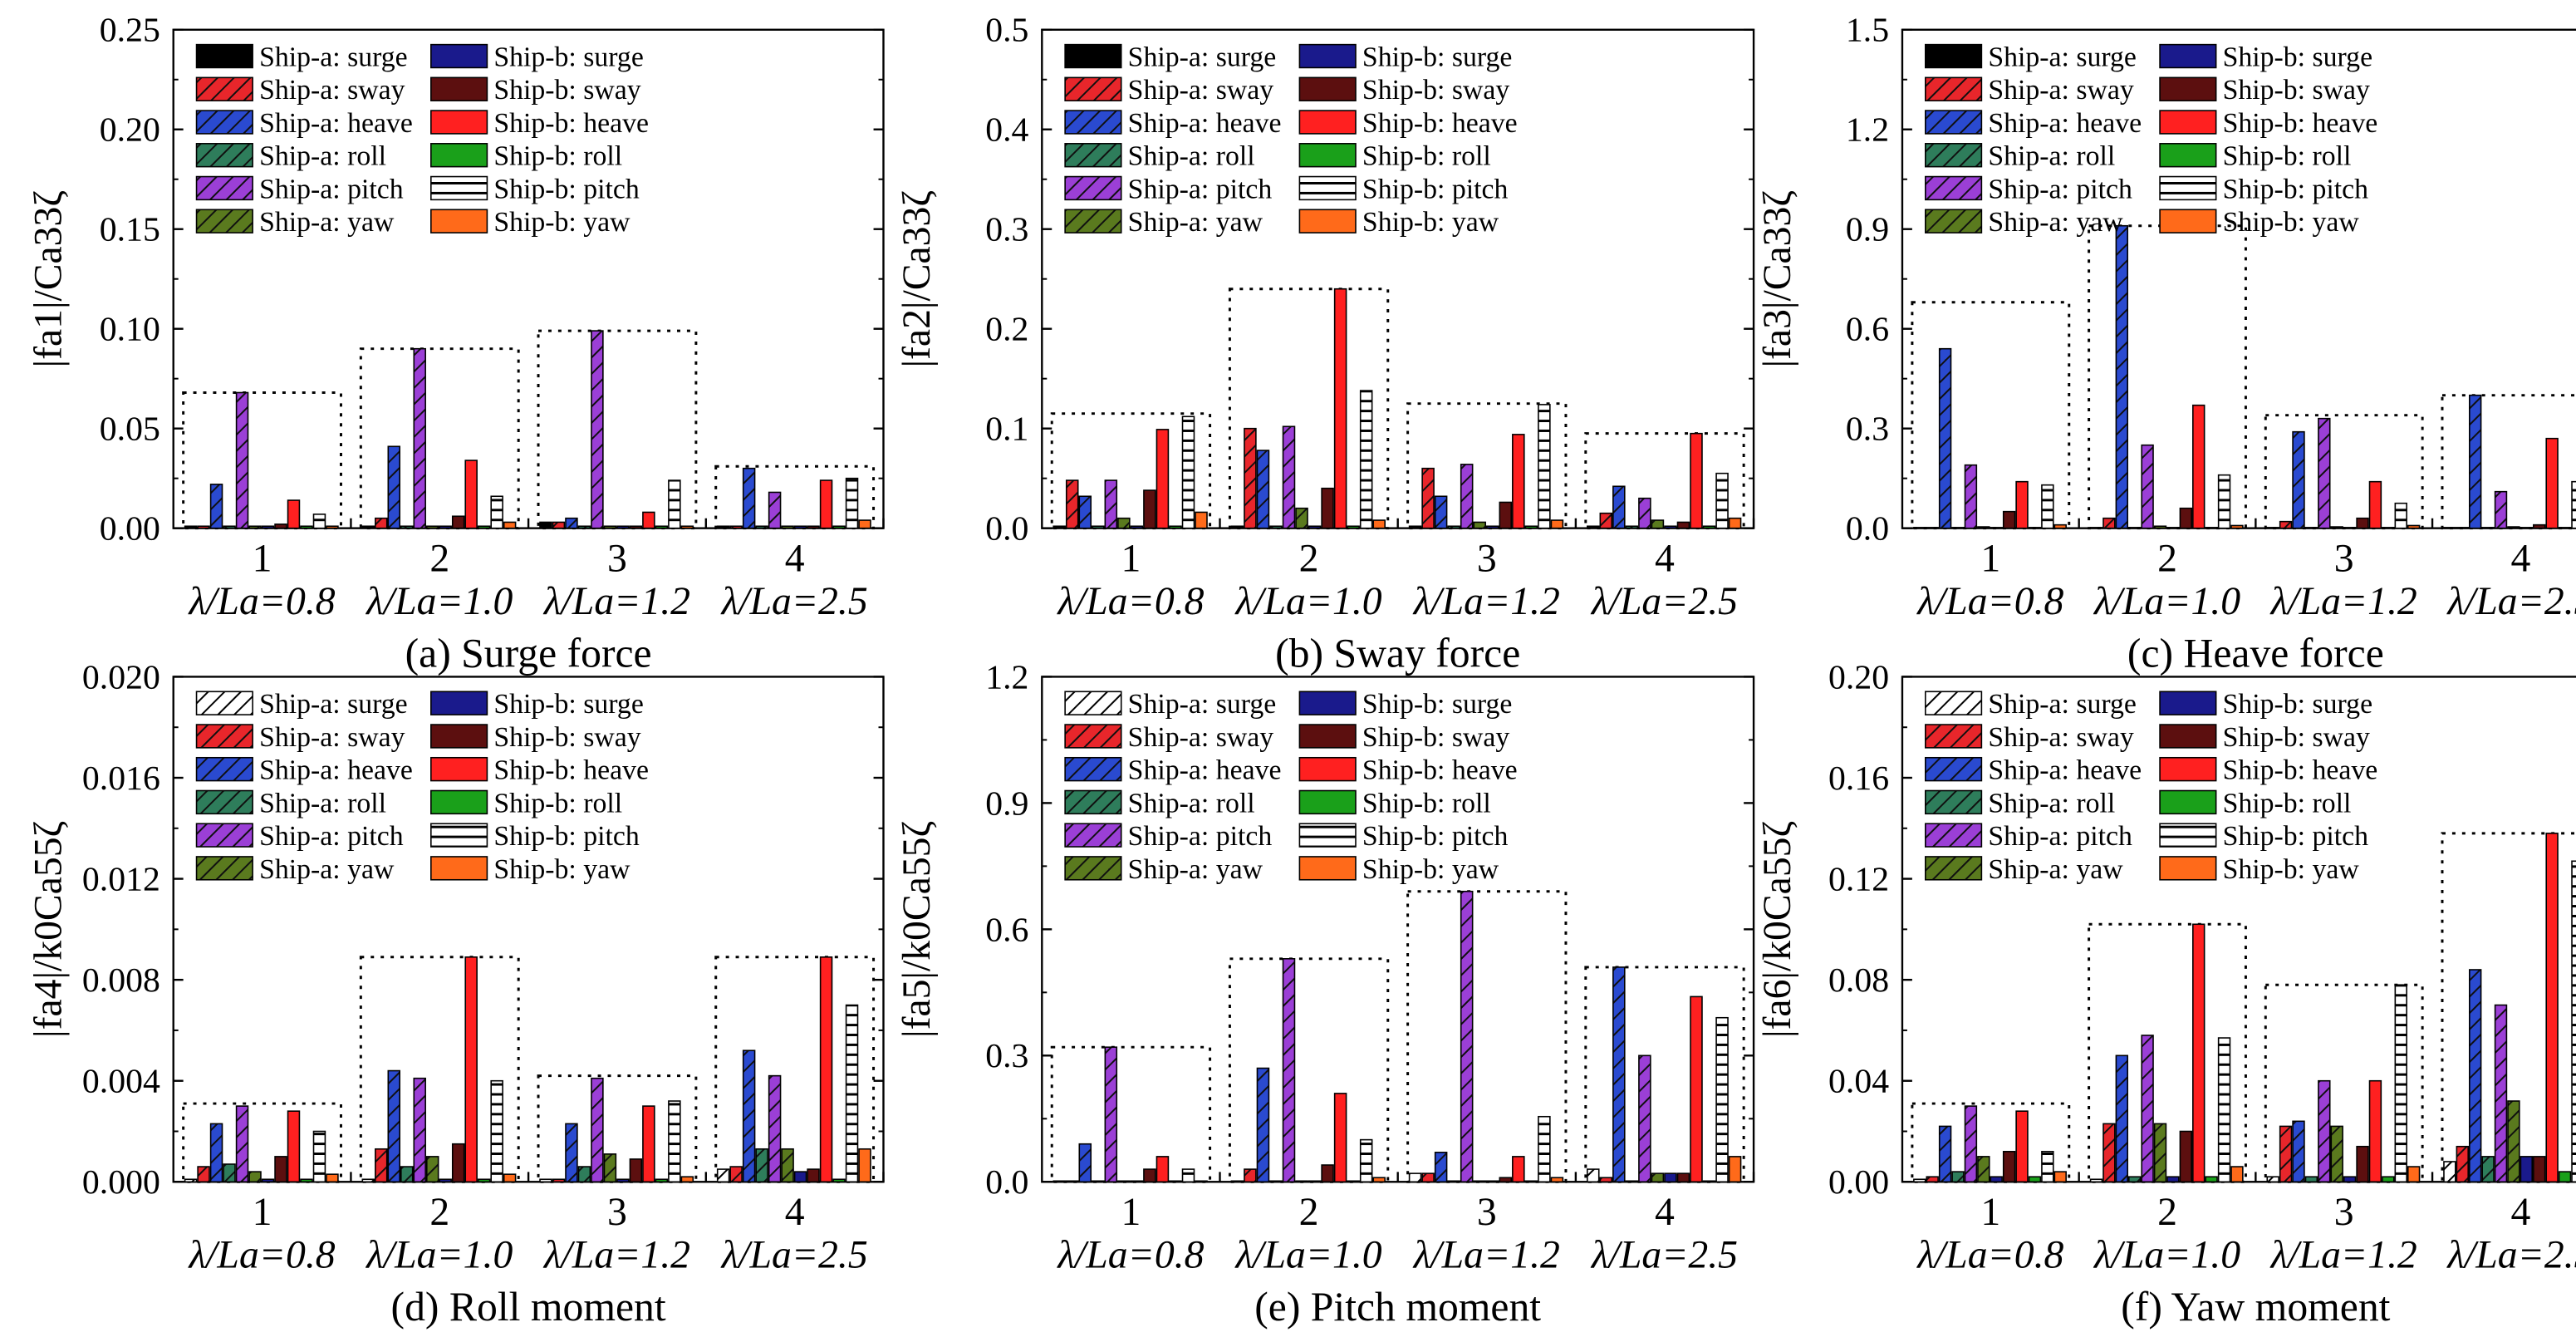  What do you see at coordinates (1131, 558) in the screenshot?
I see `x-category-label: 1` at bounding box center [1131, 558].